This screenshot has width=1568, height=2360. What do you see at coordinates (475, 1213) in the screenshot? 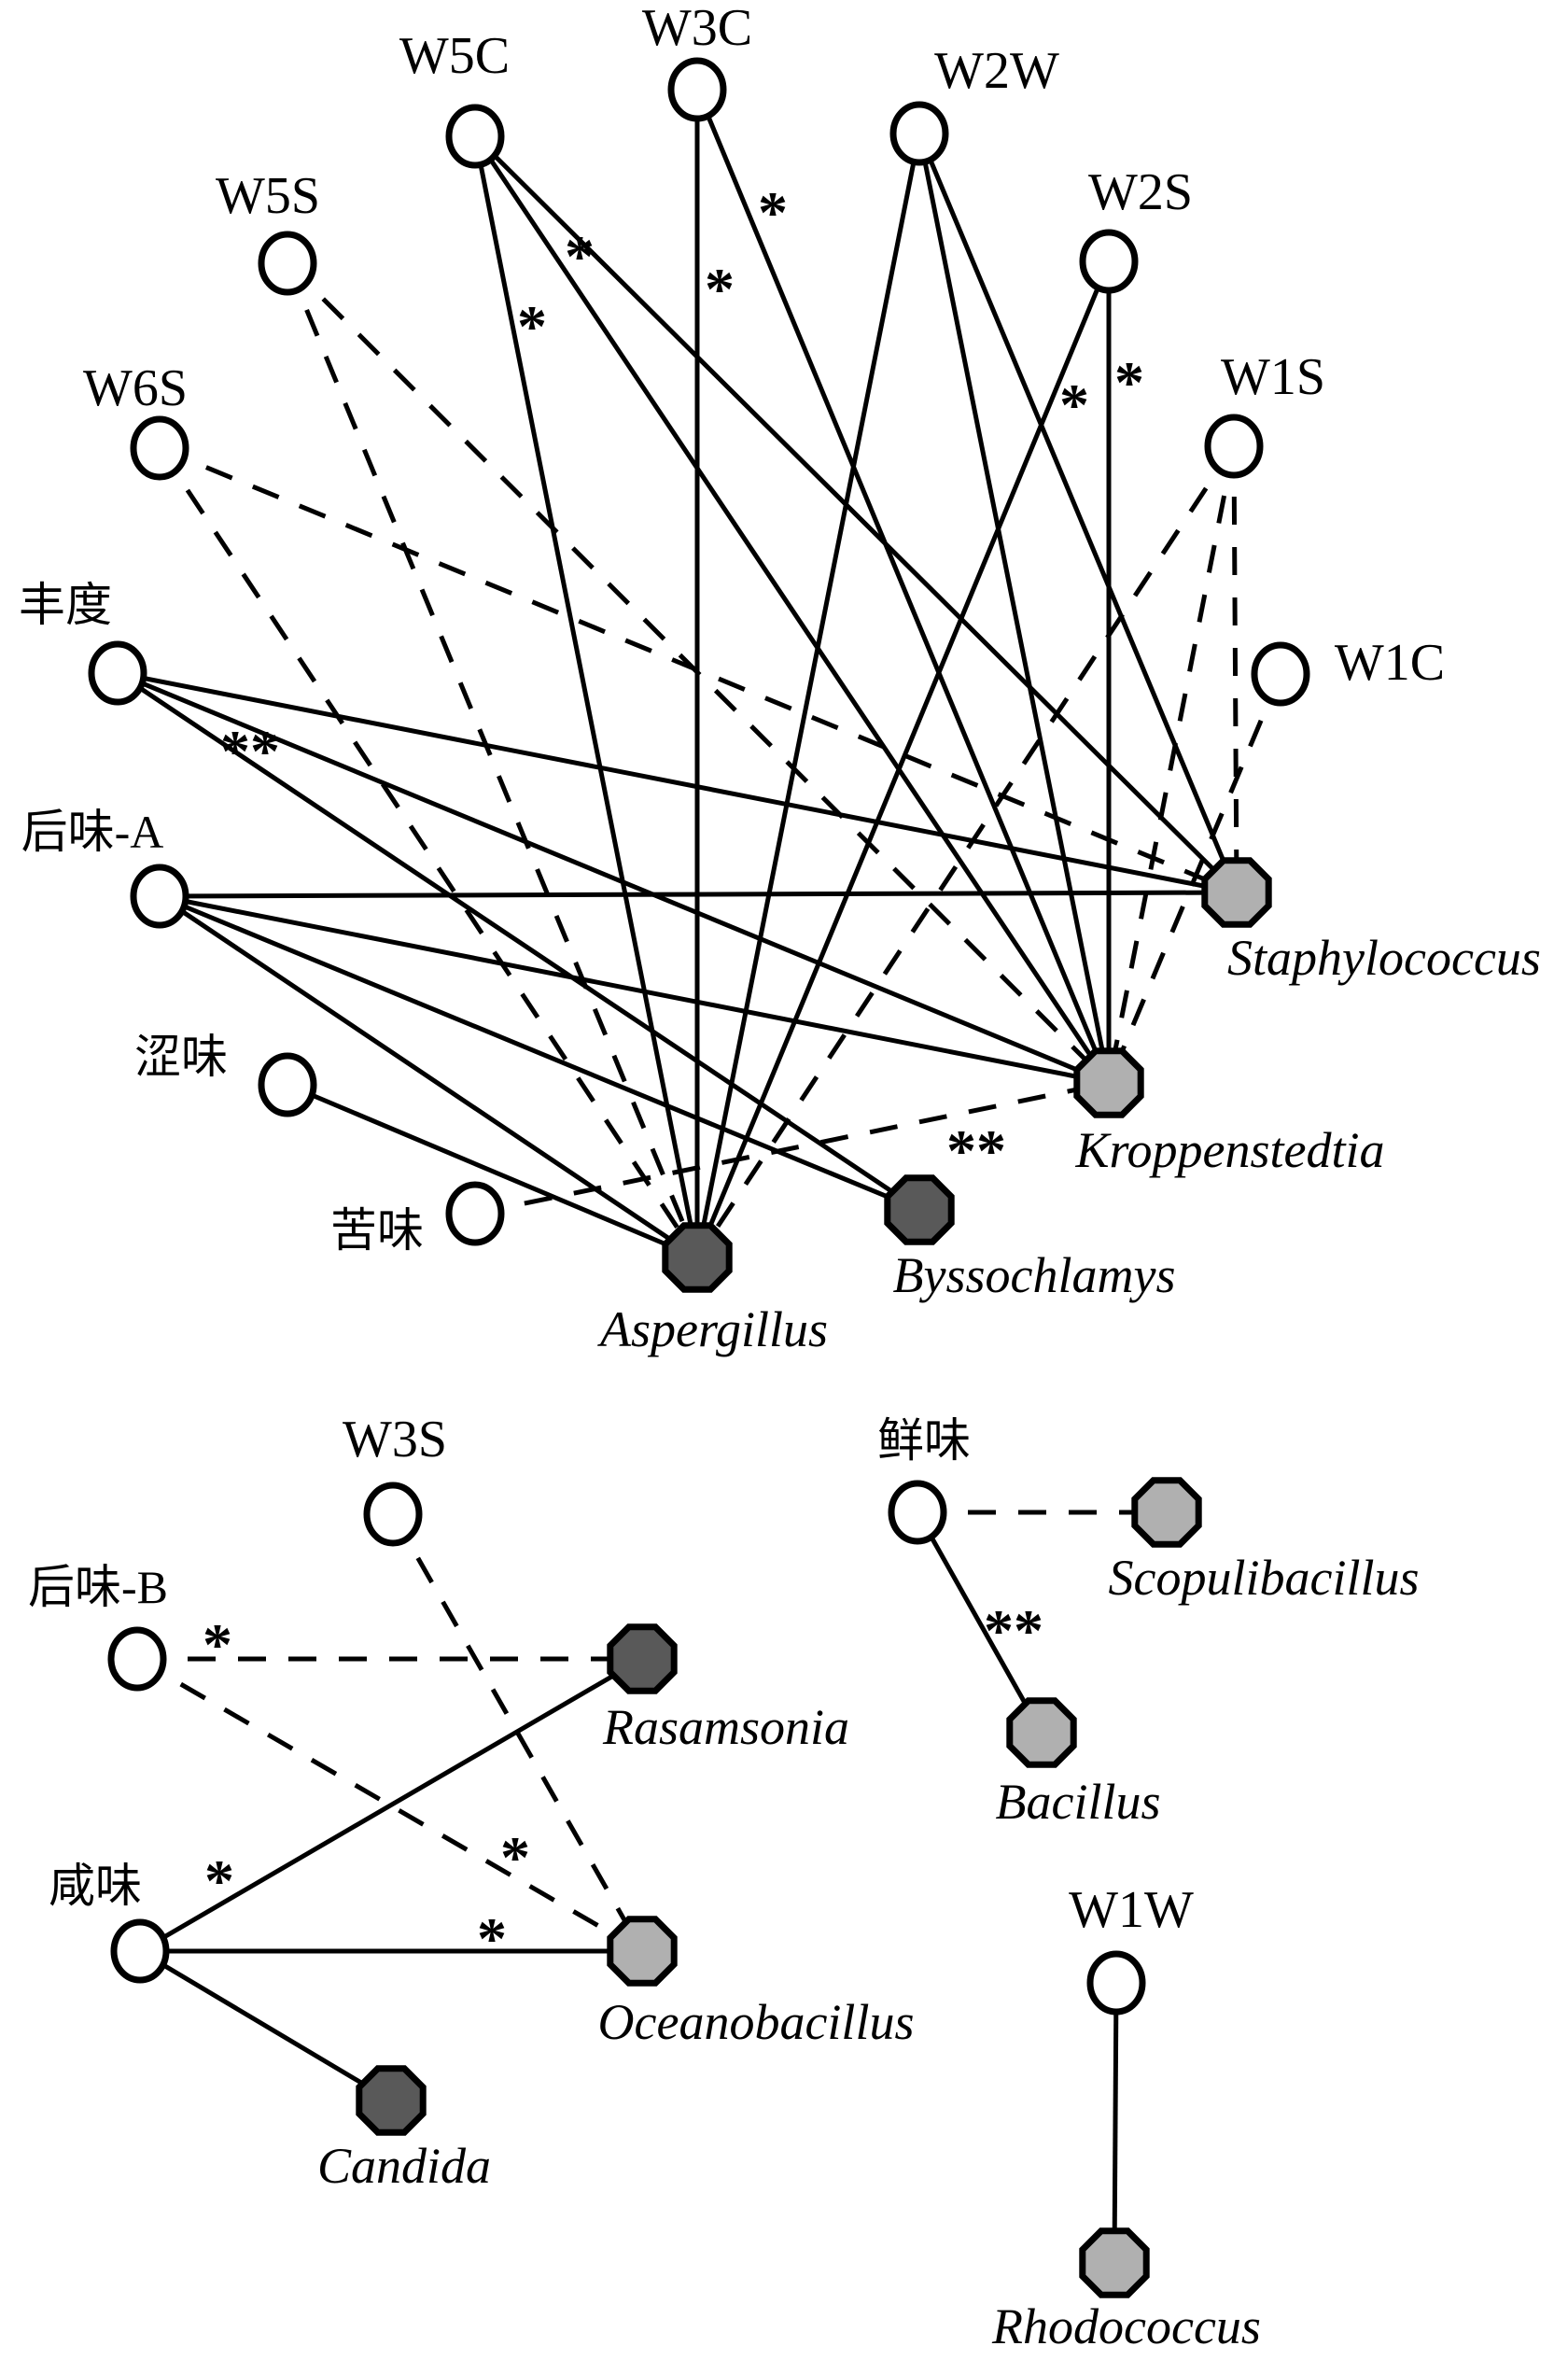
I see `circle-node-bitterness` at bounding box center [475, 1213].